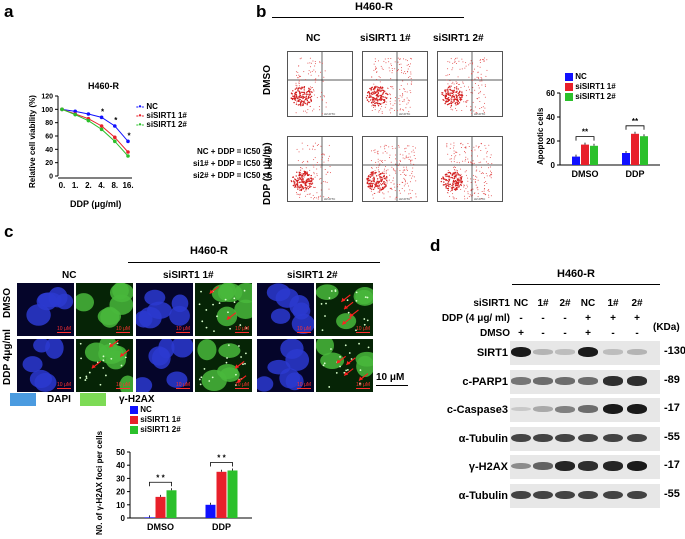  I want to click on wb-header-cell: -, so click(543, 333).